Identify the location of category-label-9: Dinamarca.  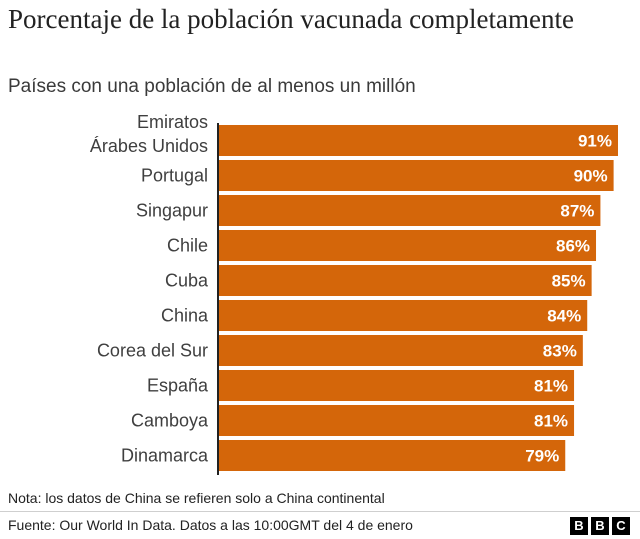
(165, 456).